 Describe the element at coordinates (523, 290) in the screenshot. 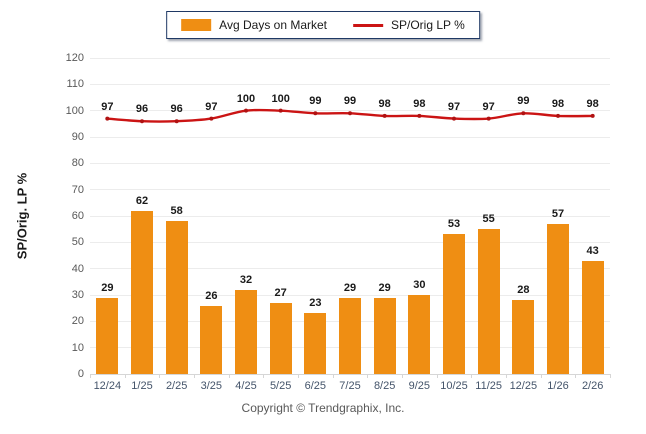

I see `bar-value-label: 28` at that location.